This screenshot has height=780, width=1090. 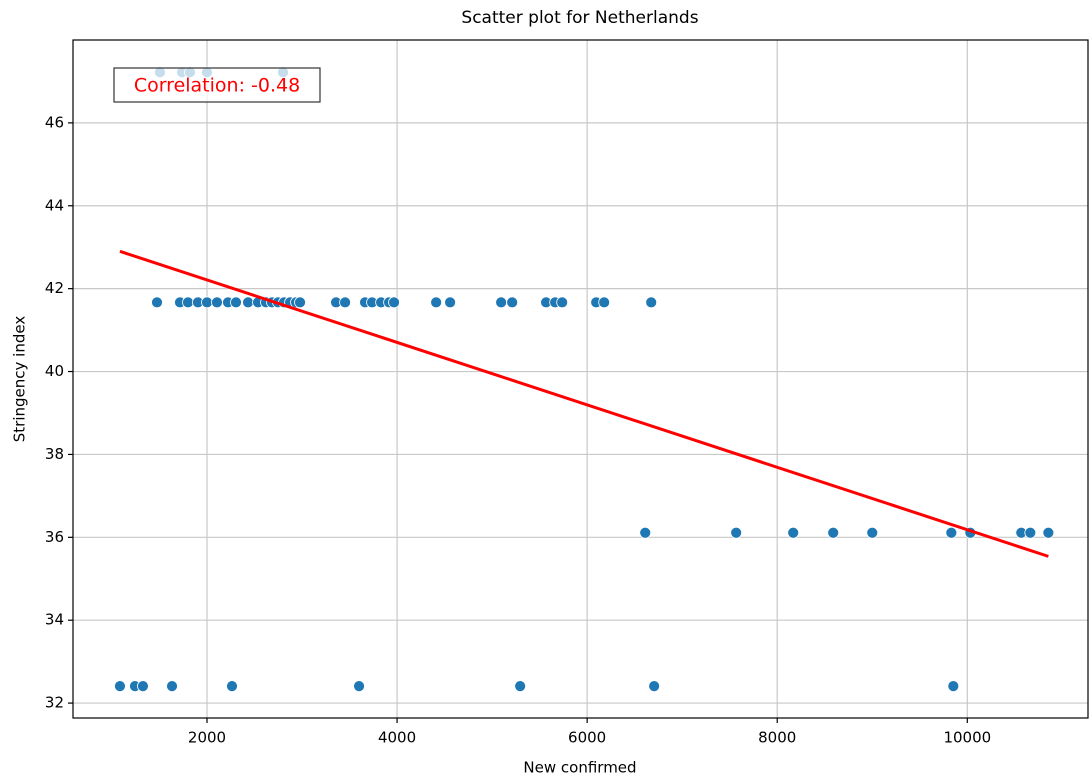 What do you see at coordinates (579, 768) in the screenshot?
I see `x-axis-label: New confirmed` at bounding box center [579, 768].